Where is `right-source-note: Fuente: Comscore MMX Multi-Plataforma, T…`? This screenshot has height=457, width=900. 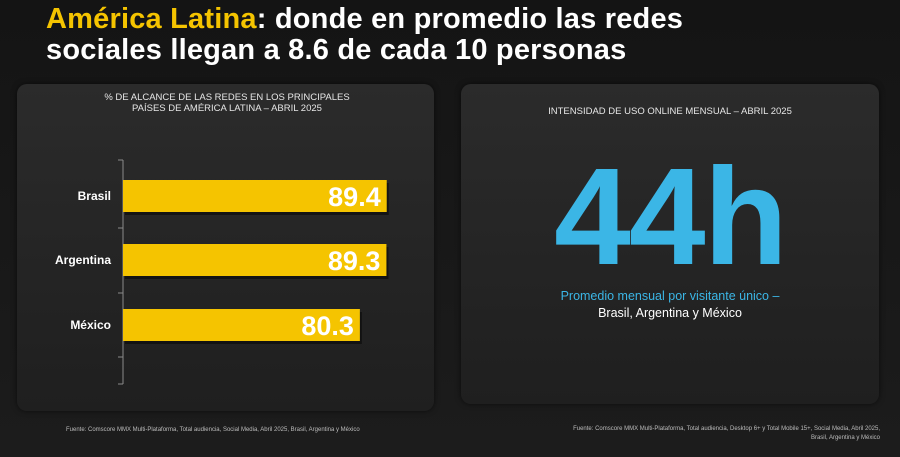 right-source-note: Fuente: Comscore MMX Multi-Plataforma, T… is located at coordinates (679, 434).